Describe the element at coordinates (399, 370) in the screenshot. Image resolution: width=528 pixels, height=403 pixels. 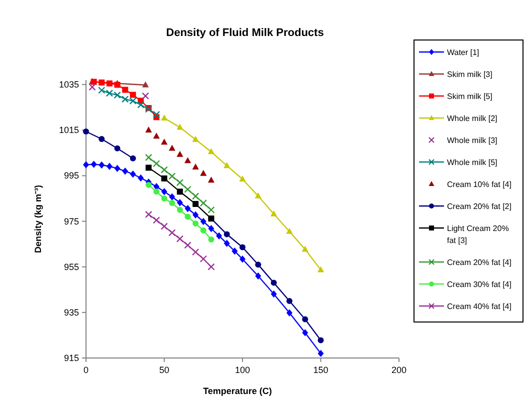
I see `x-tick-label: 200` at that location.